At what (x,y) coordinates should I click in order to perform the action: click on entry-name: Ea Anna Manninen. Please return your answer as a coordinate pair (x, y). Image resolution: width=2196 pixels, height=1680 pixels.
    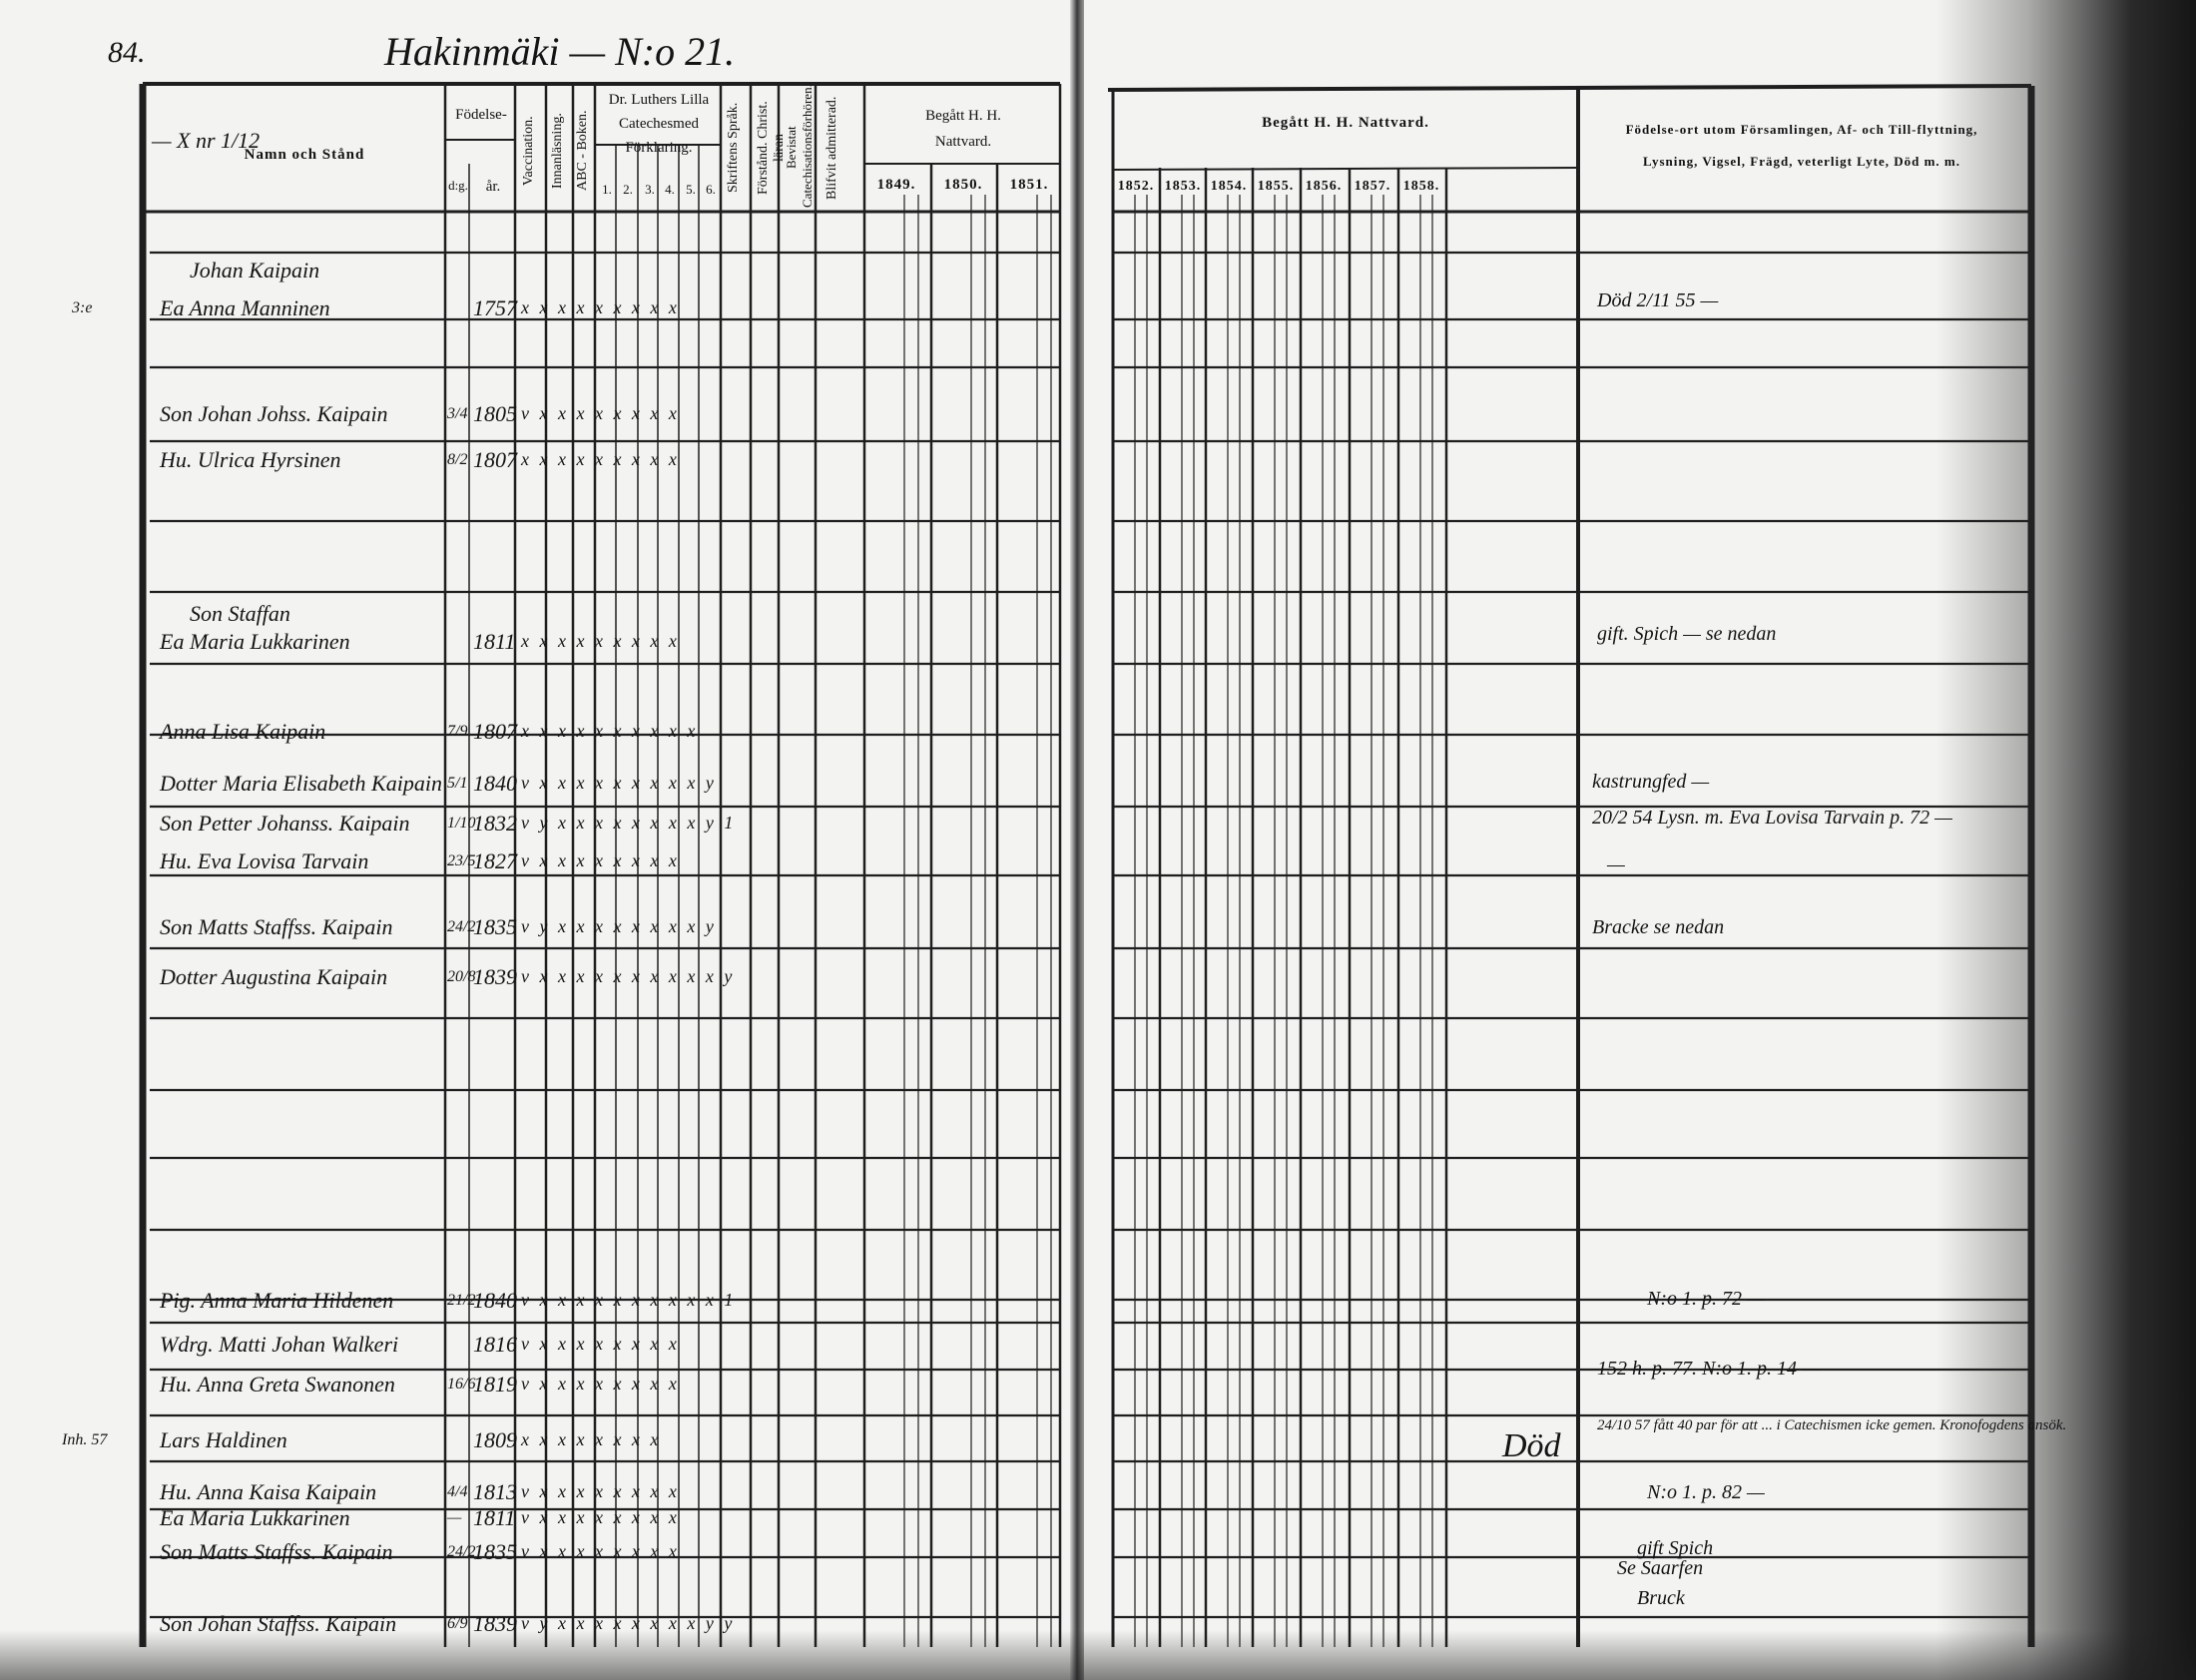
    Looking at the image, I should click on (245, 307).